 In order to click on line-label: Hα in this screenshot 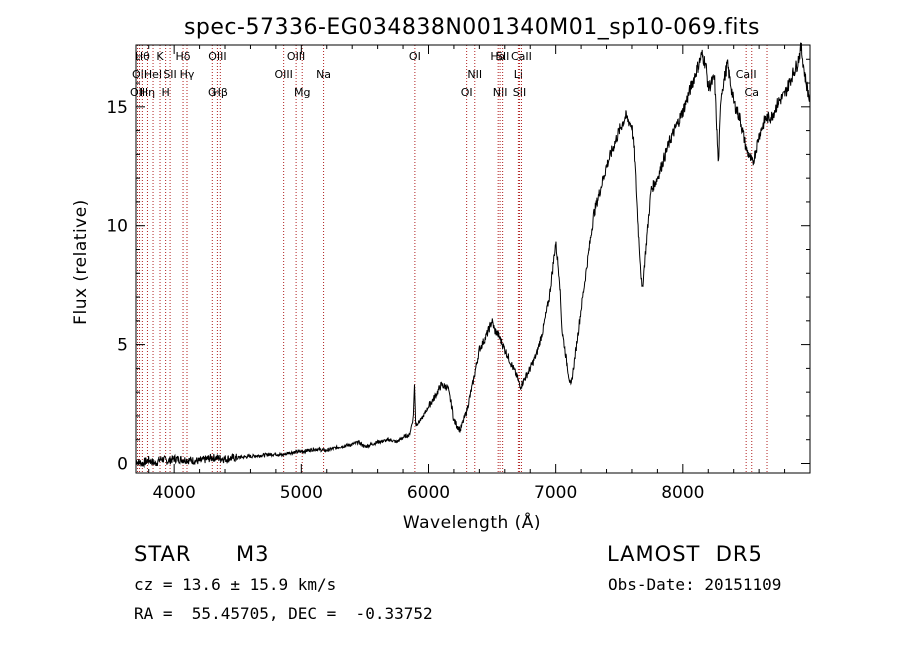, I will do `click(498, 56)`.